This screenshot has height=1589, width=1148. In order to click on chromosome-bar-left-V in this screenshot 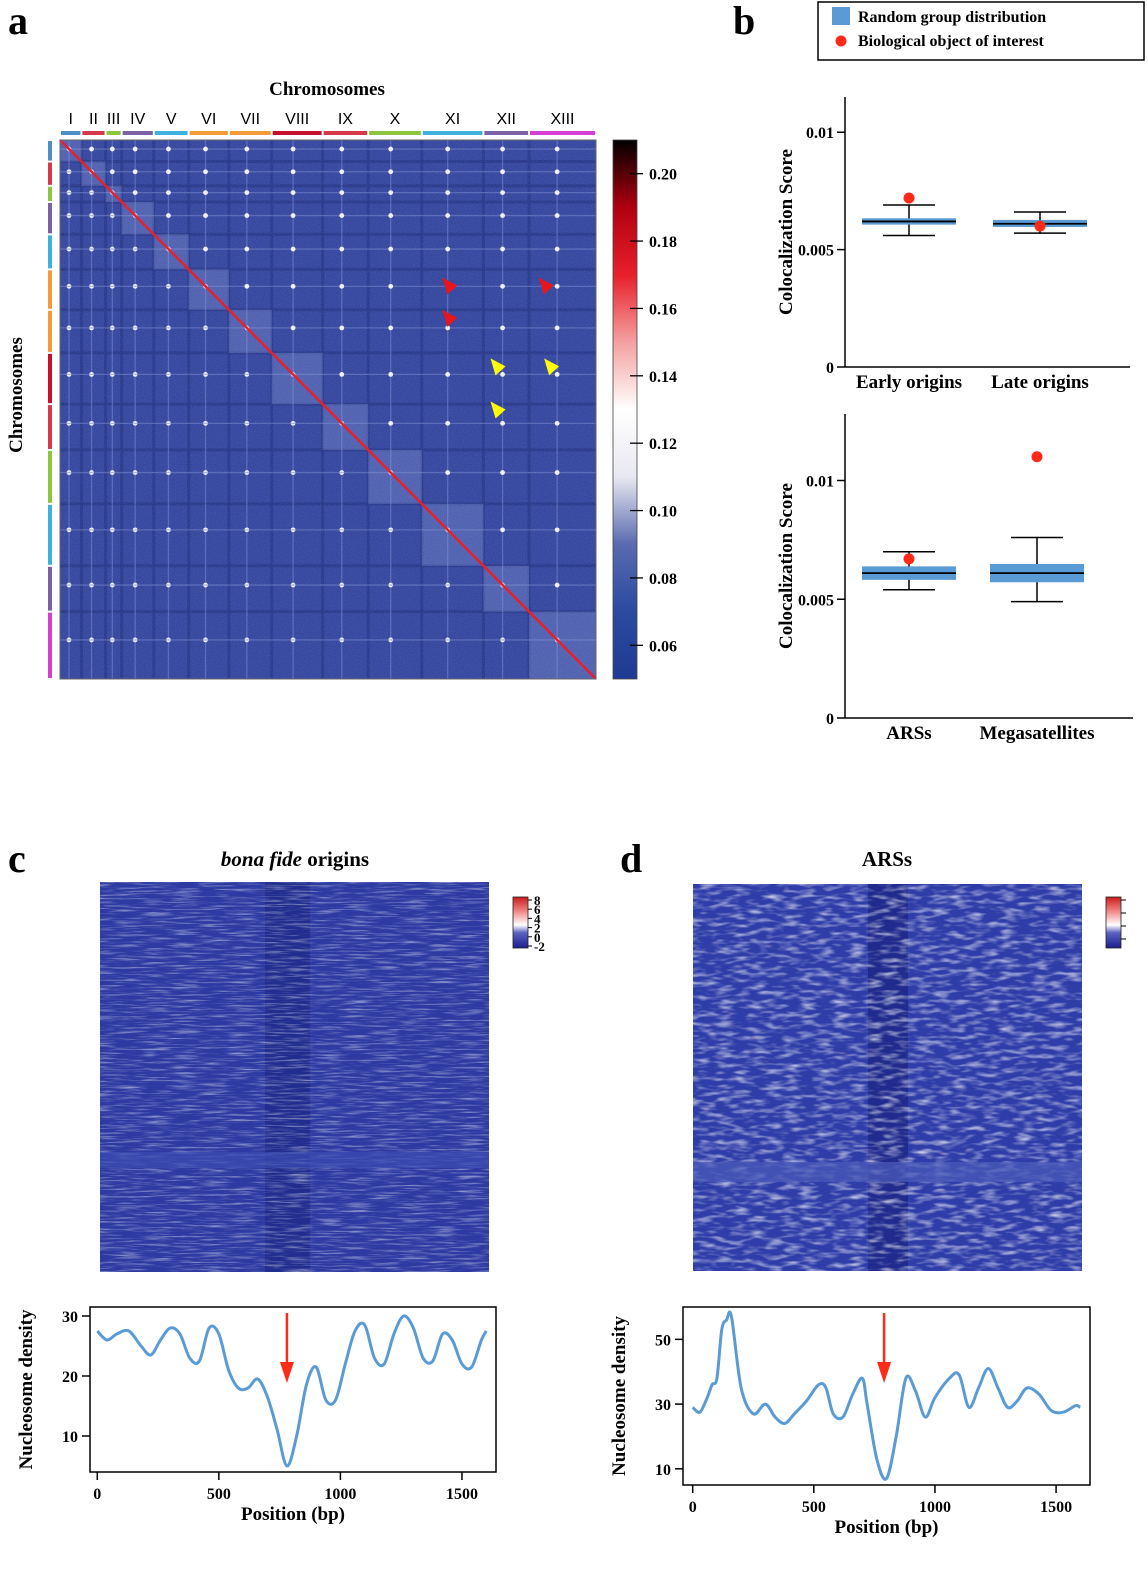, I will do `click(50, 252)`.